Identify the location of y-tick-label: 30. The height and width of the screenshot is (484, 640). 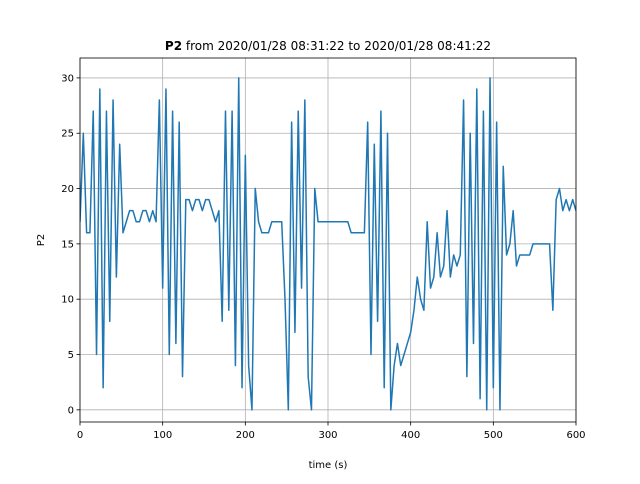
(67, 78).